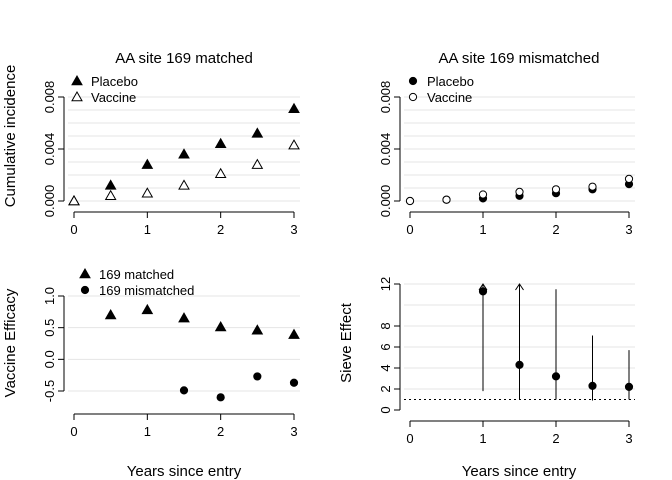  What do you see at coordinates (146, 290) in the screenshot?
I see `legend-label: 169 mismatched` at bounding box center [146, 290].